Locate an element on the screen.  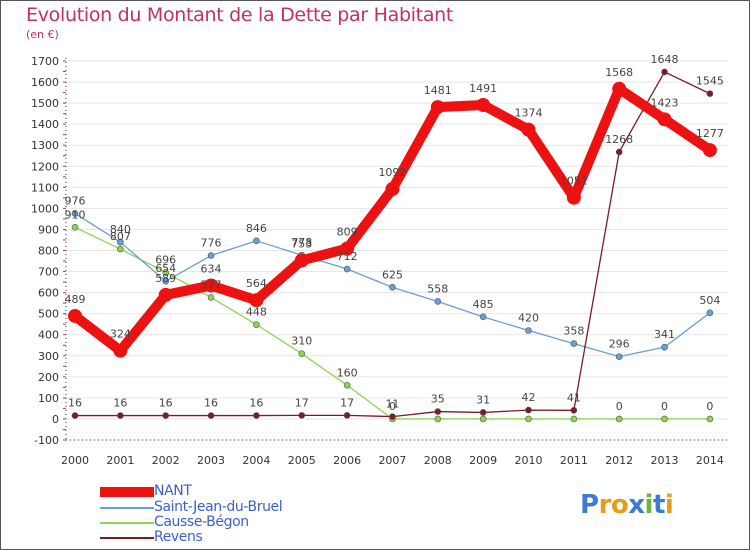
data-point-saint-jean-du-bruel-2009 is located at coordinates (483, 317).